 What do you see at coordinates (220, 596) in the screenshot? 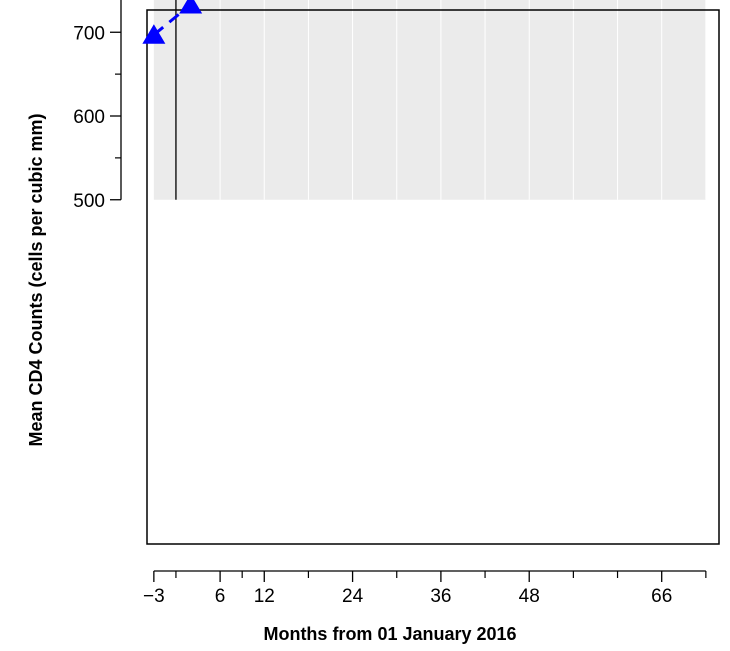
I see `x-tick-label: 6` at bounding box center [220, 596].